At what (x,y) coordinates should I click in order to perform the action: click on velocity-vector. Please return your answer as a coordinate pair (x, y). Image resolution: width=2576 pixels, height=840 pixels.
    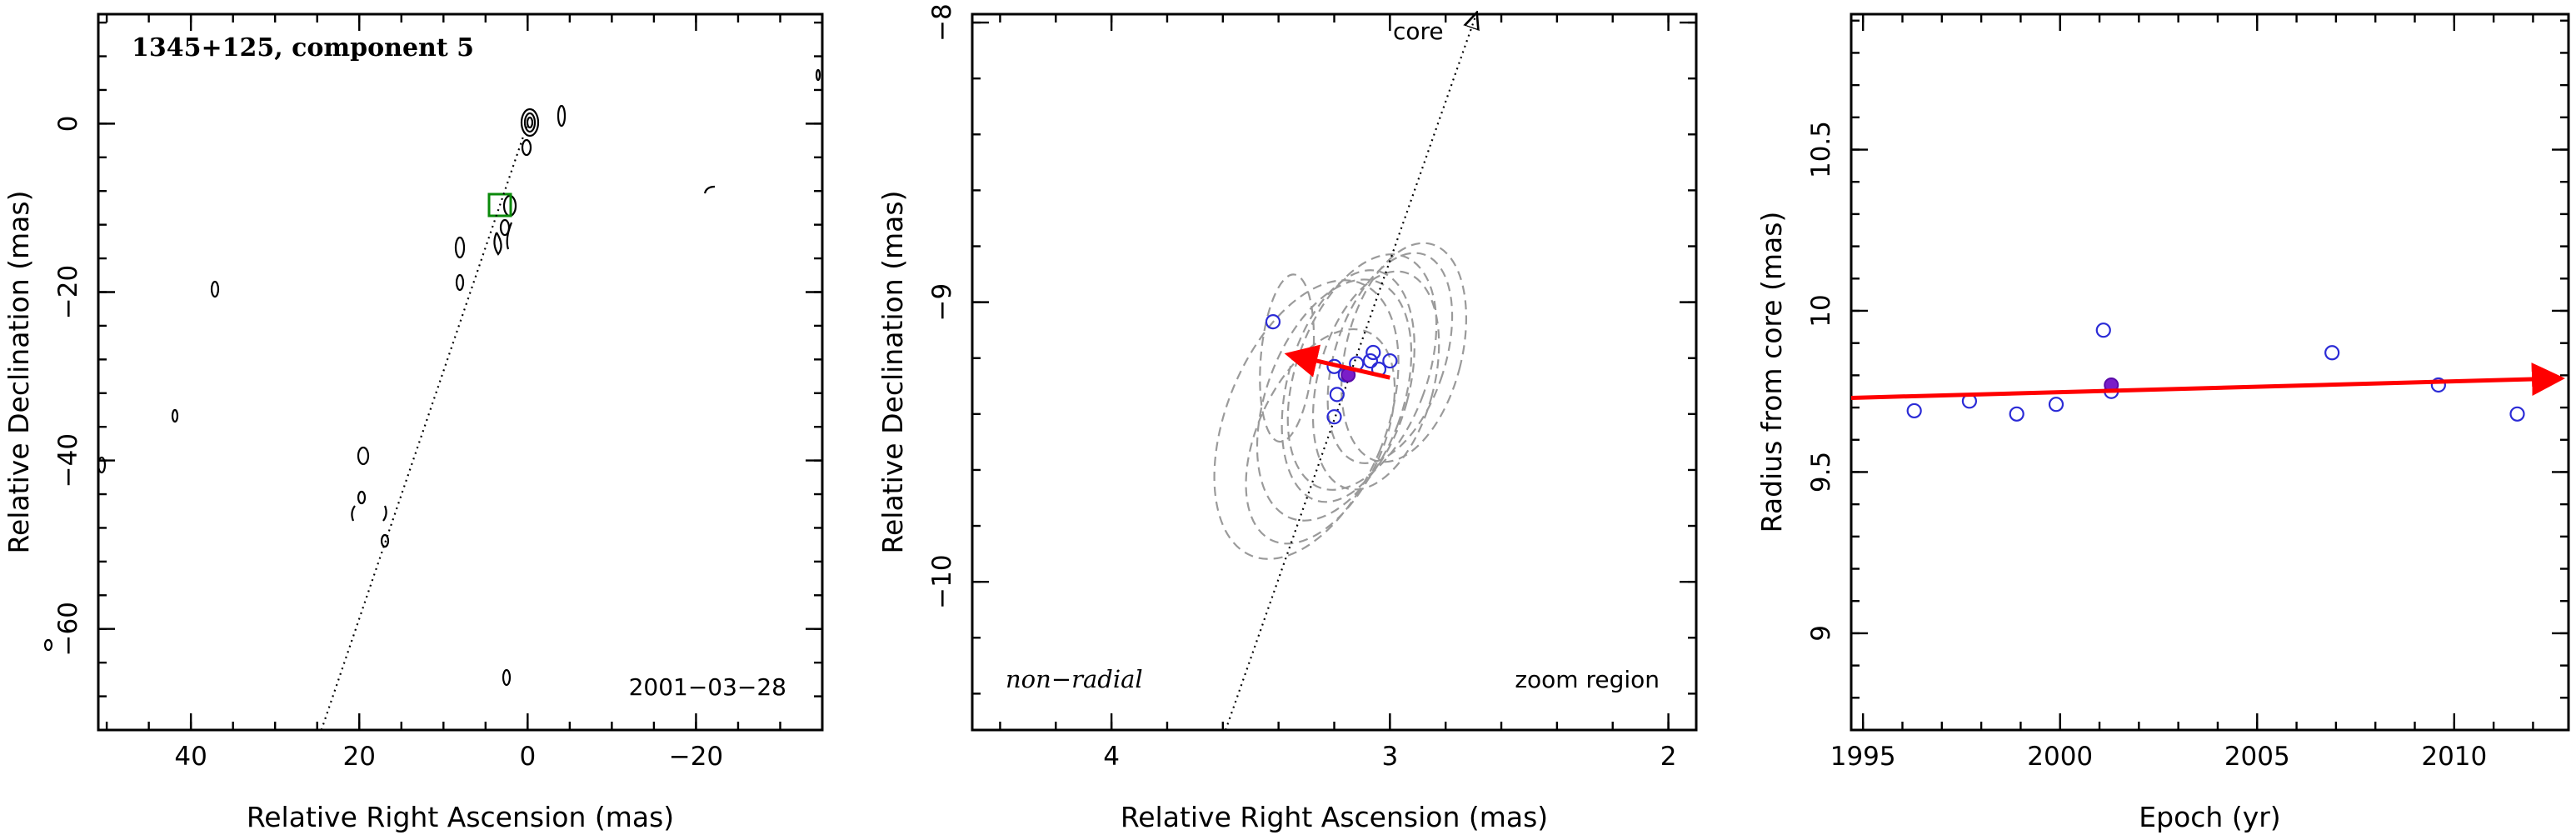
    Looking at the image, I should click on (1337, 362).